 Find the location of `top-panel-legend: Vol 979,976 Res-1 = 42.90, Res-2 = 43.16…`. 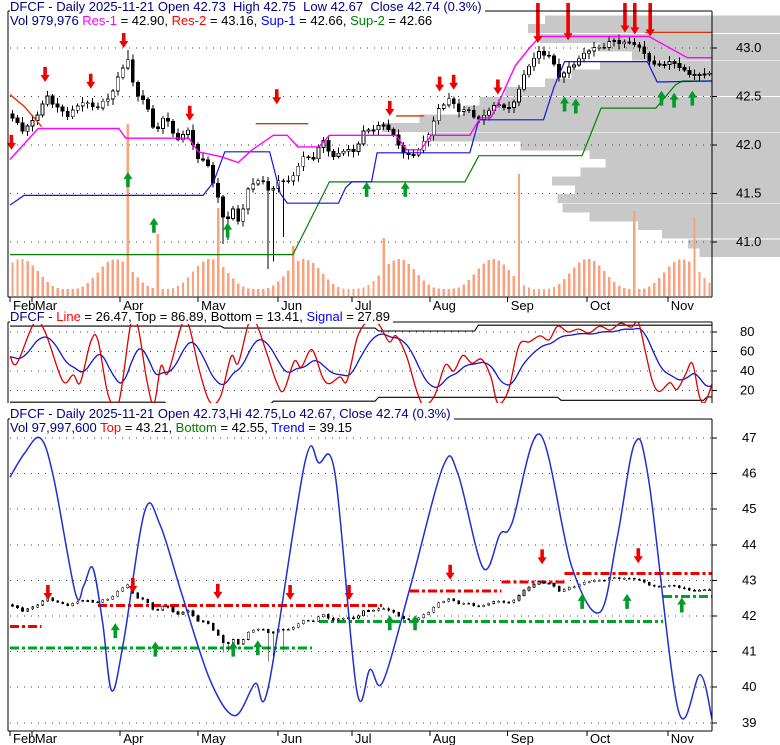

top-panel-legend: Vol 979,976 Res-1 = 42.90, Res-2 = 43.16… is located at coordinates (223, 20).